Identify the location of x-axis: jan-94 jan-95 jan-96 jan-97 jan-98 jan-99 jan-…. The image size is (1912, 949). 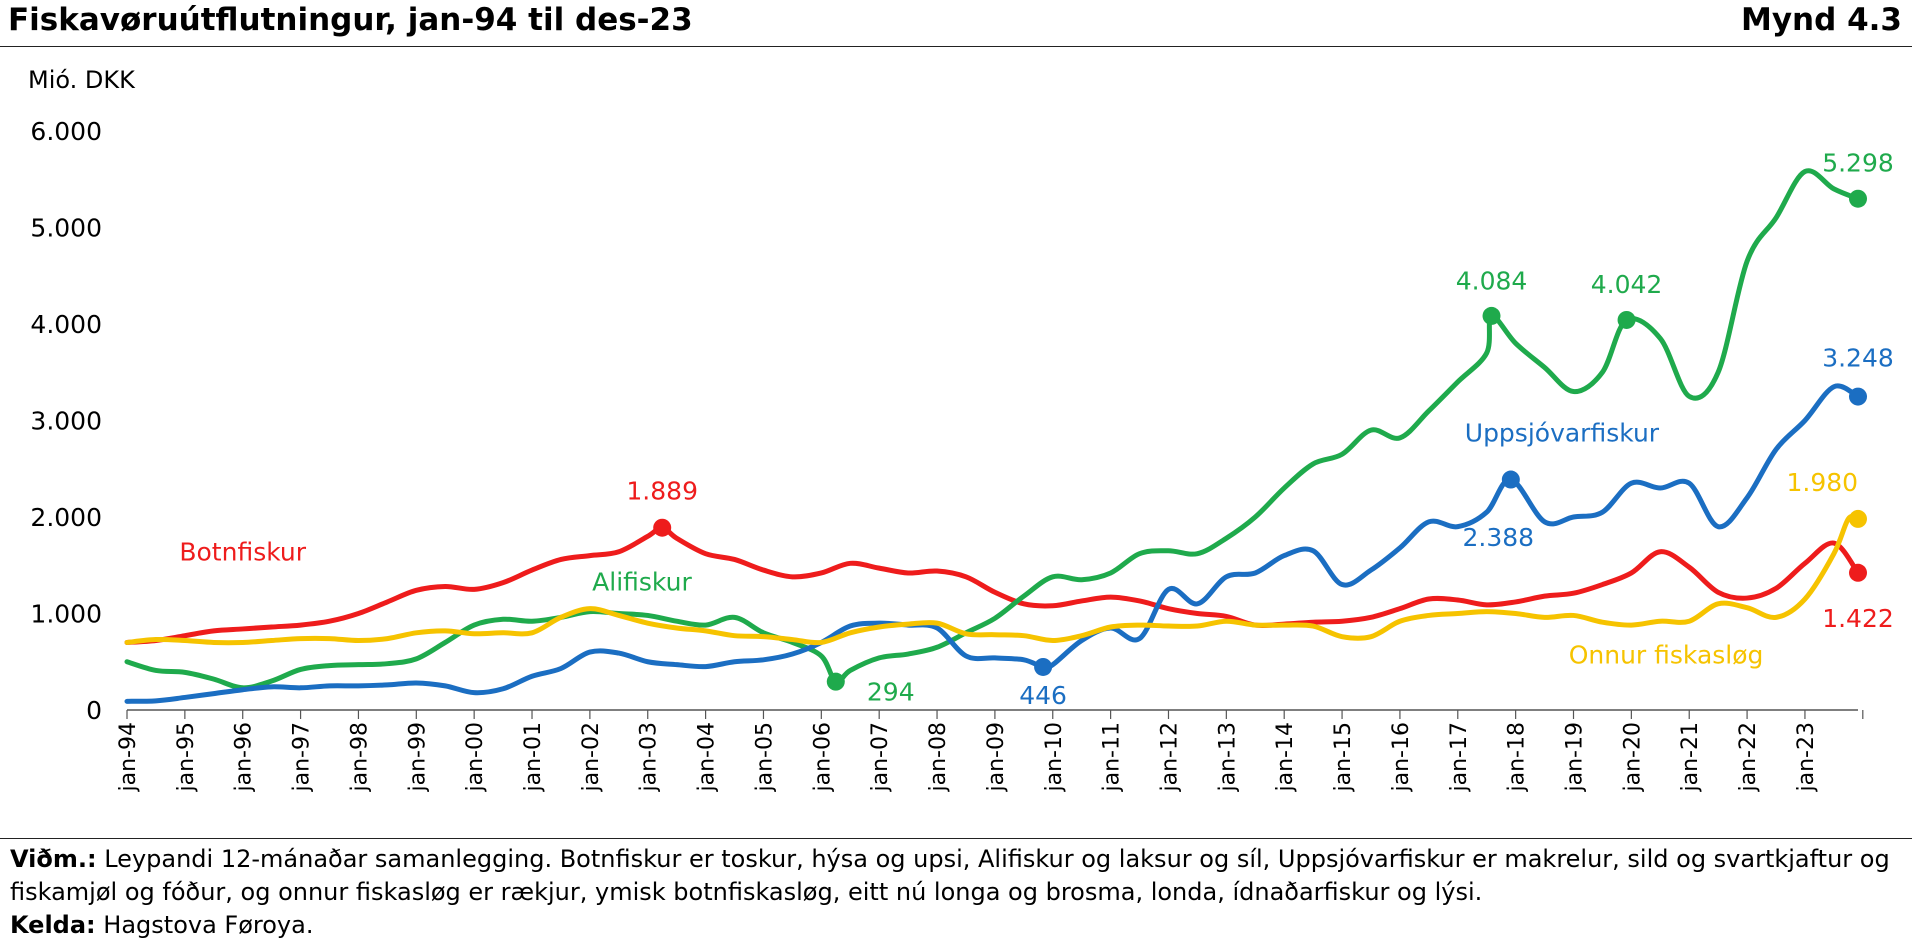
(990, 750).